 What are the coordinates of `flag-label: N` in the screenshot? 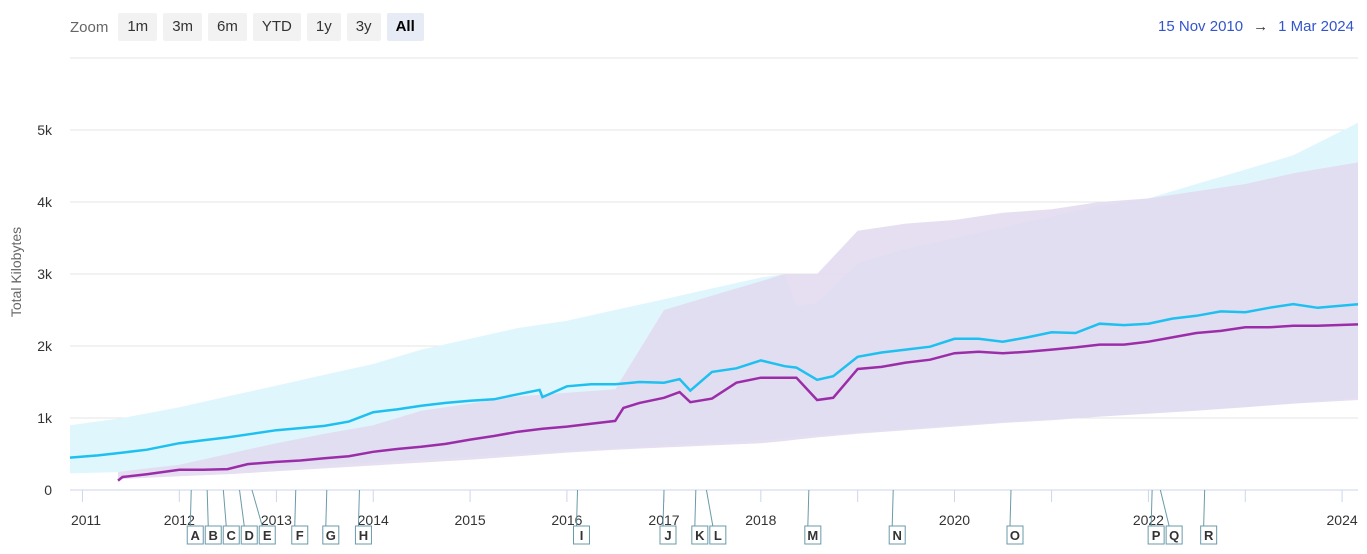 It's located at (897, 535).